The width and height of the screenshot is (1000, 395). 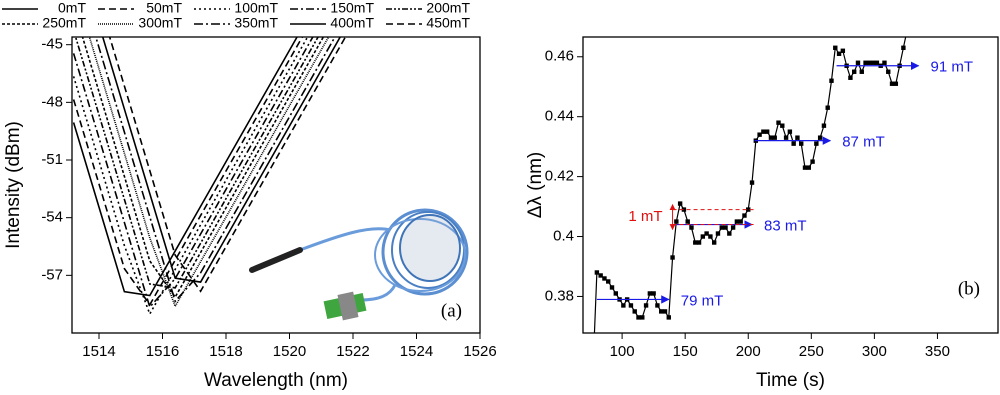 I want to click on y-tick-label: 0.46, so click(x=559, y=56).